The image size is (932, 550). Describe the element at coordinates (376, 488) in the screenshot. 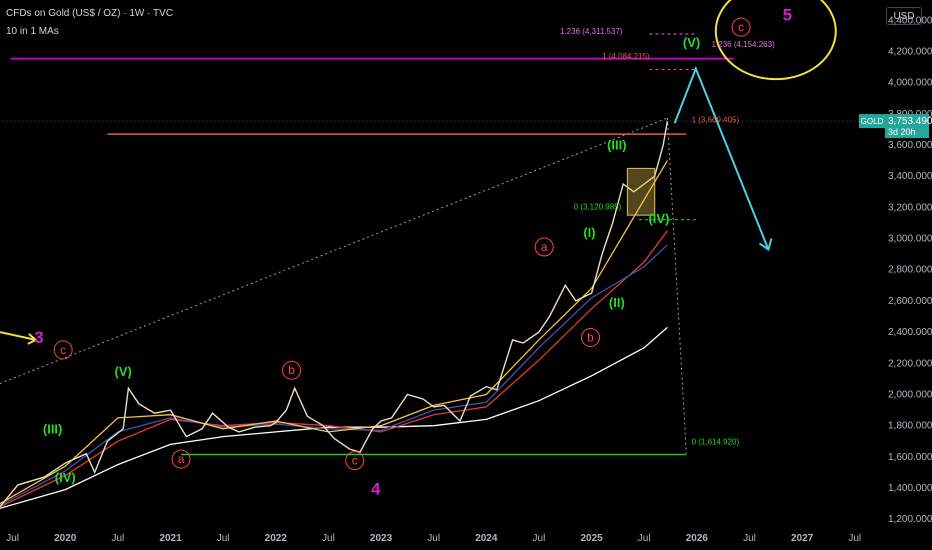

I see `wave-label: 4` at that location.